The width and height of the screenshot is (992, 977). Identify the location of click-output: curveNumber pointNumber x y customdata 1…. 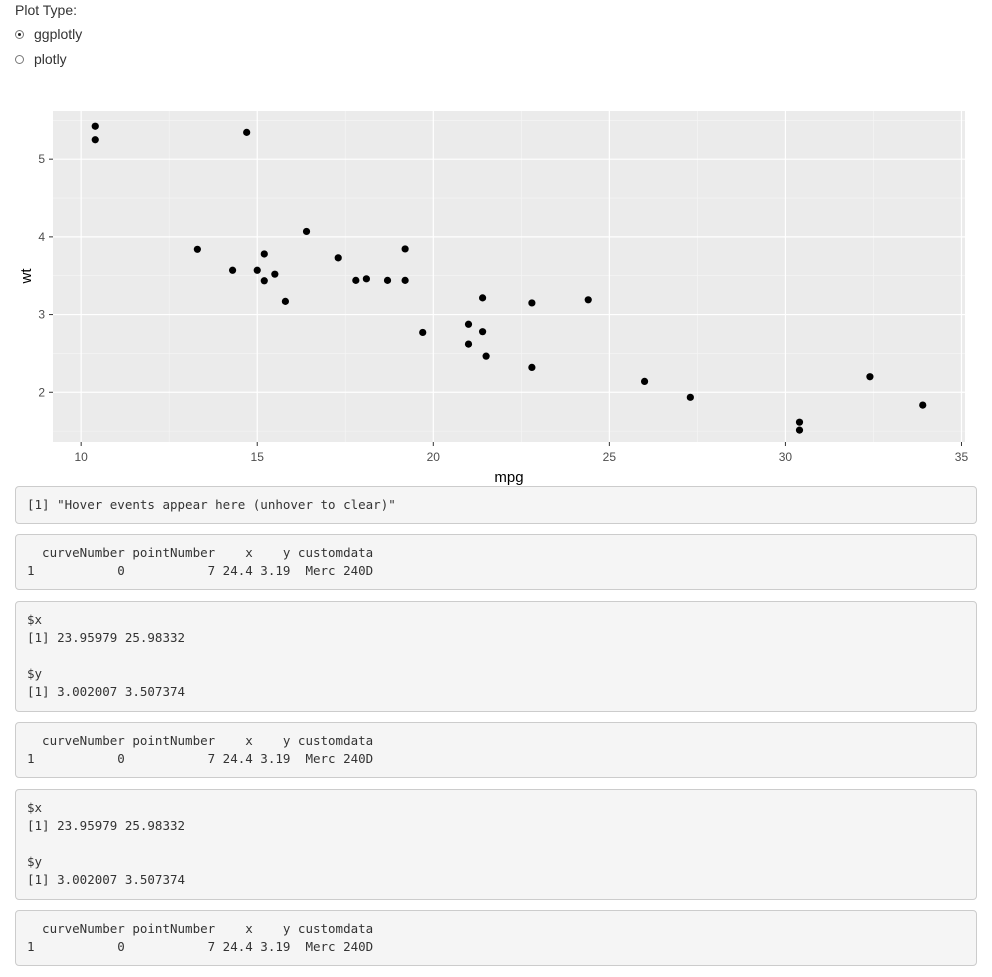
(496, 562).